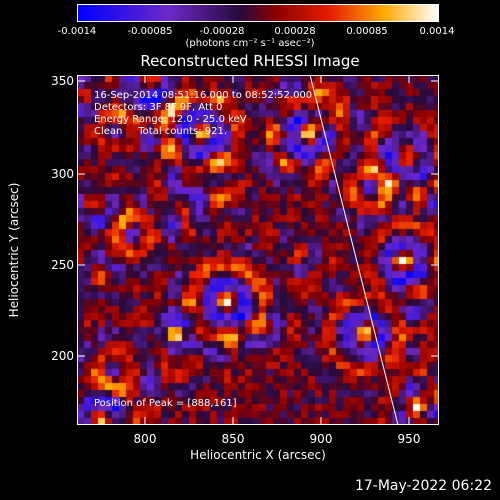 This screenshot has width=500, height=500. Describe the element at coordinates (62, 356) in the screenshot. I see `y-tick-label: 200` at that location.